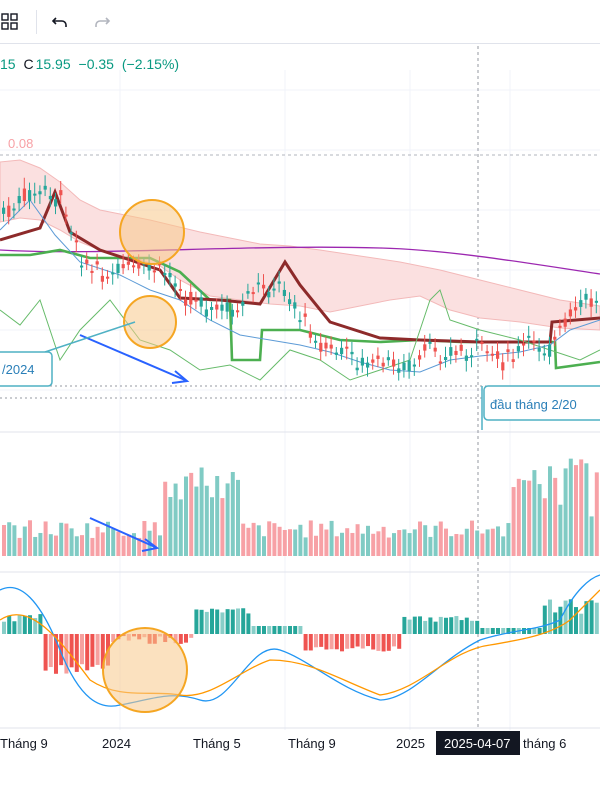 The height and width of the screenshot is (800, 600). What do you see at coordinates (145, 670) in the screenshot?
I see `highlight-circle` at bounding box center [145, 670].